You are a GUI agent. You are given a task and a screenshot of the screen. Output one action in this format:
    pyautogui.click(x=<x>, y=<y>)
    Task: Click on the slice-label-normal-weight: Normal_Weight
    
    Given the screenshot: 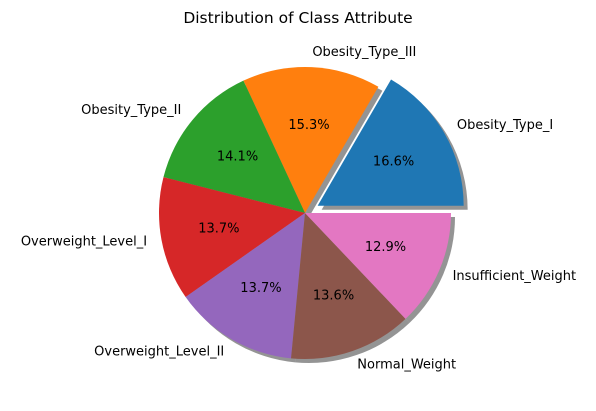 What is the action you would take?
    pyautogui.click(x=406, y=364)
    